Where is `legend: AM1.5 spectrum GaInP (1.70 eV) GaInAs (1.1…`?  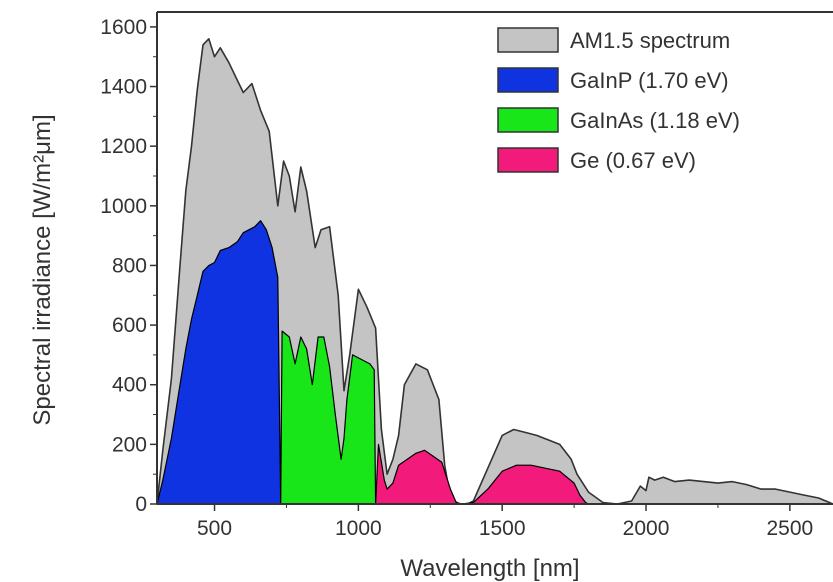
legend: AM1.5 spectrum GaInP (1.70 eV) GaInAs (1.1… is located at coordinates (618, 100).